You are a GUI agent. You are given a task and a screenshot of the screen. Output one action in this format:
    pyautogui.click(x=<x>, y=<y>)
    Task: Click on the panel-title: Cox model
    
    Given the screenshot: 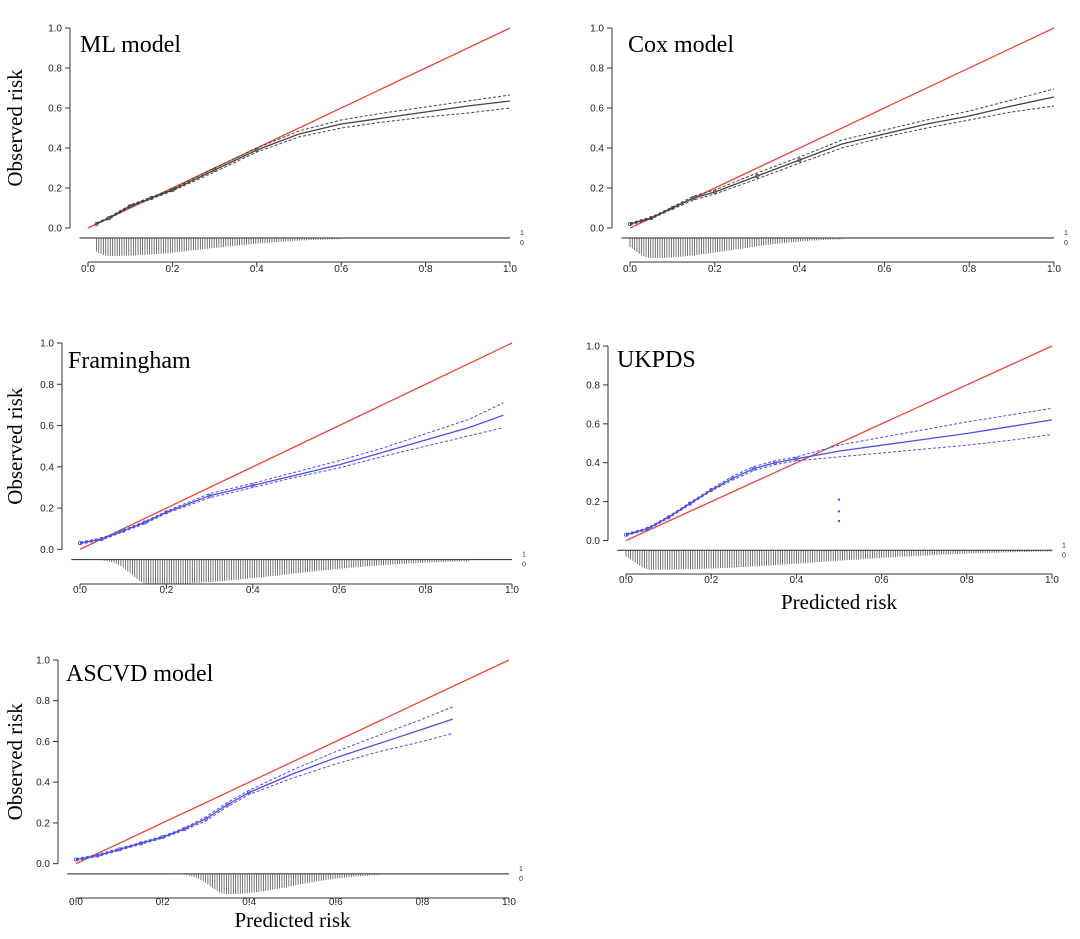 What is the action you would take?
    pyautogui.click(x=681, y=45)
    